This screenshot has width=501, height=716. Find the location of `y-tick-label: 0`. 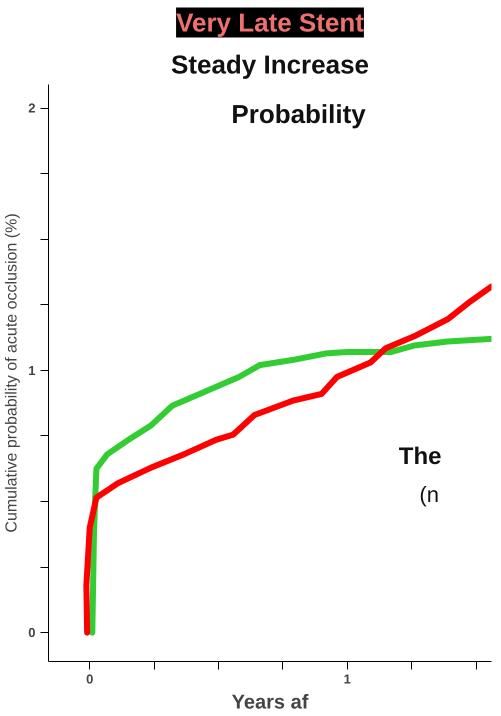

y-tick-label: 0 is located at coordinates (32, 632).